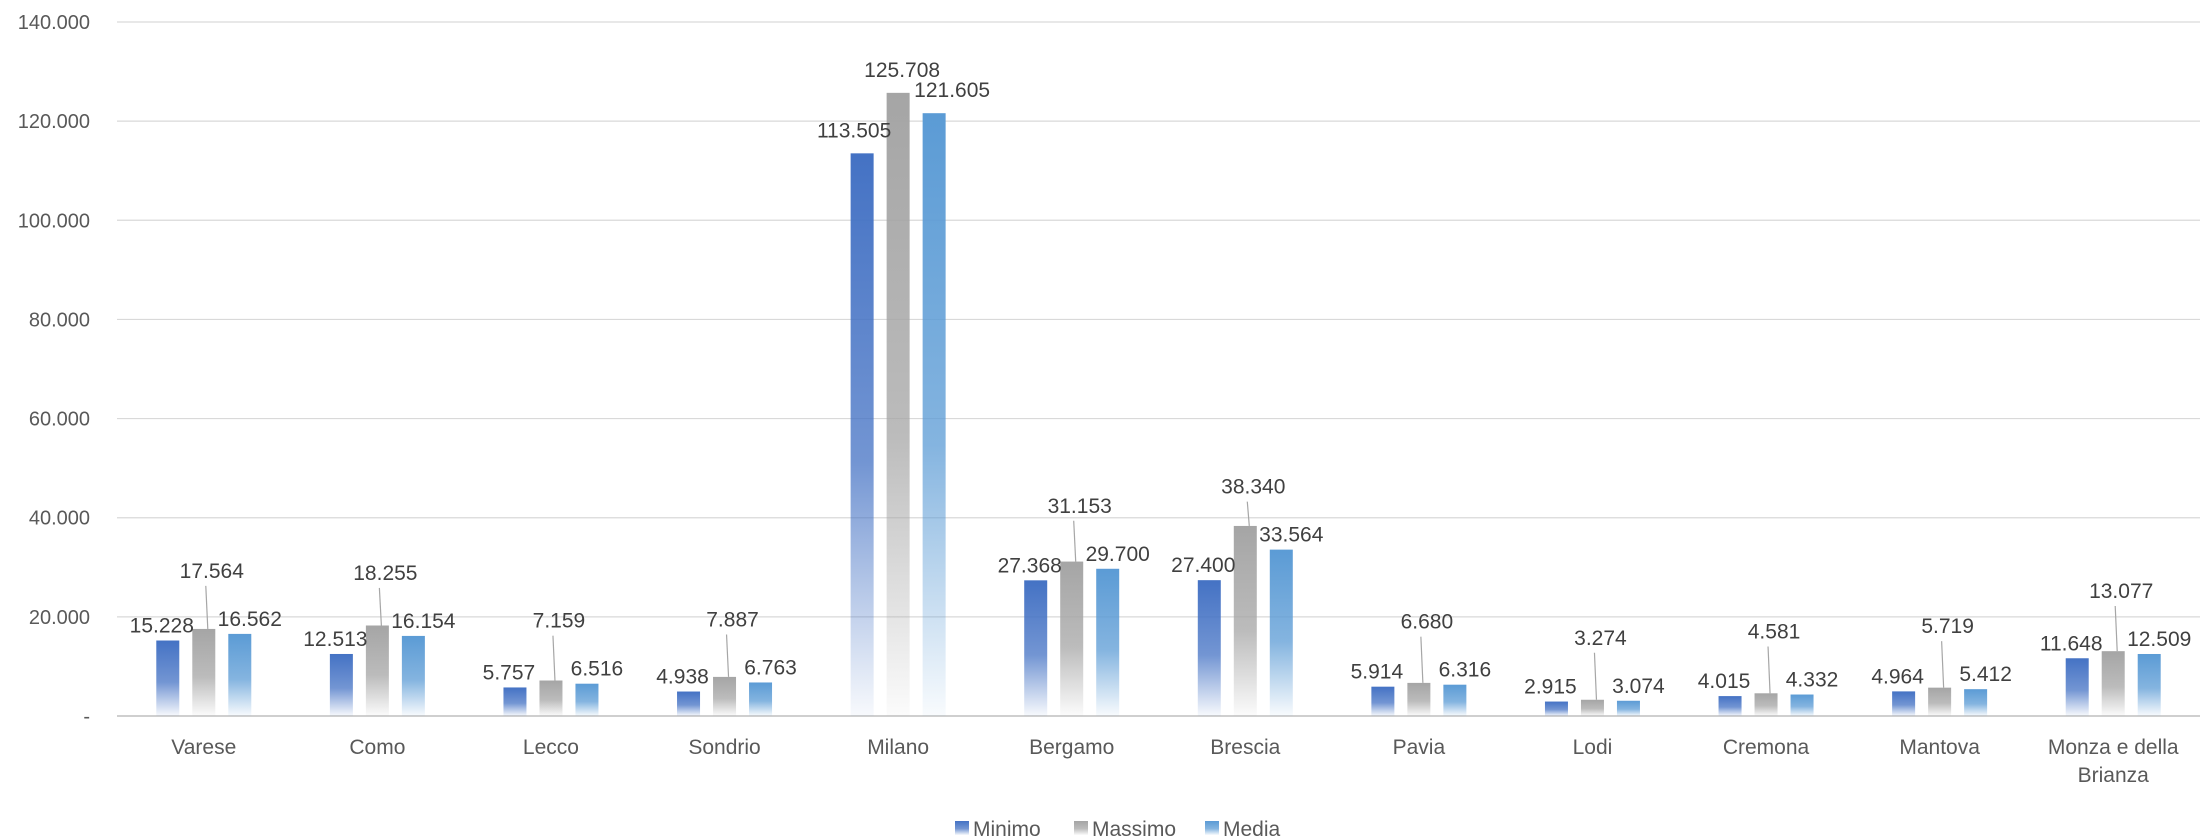  What do you see at coordinates (898, 747) in the screenshot?
I see `x-tick-label: Milano` at bounding box center [898, 747].